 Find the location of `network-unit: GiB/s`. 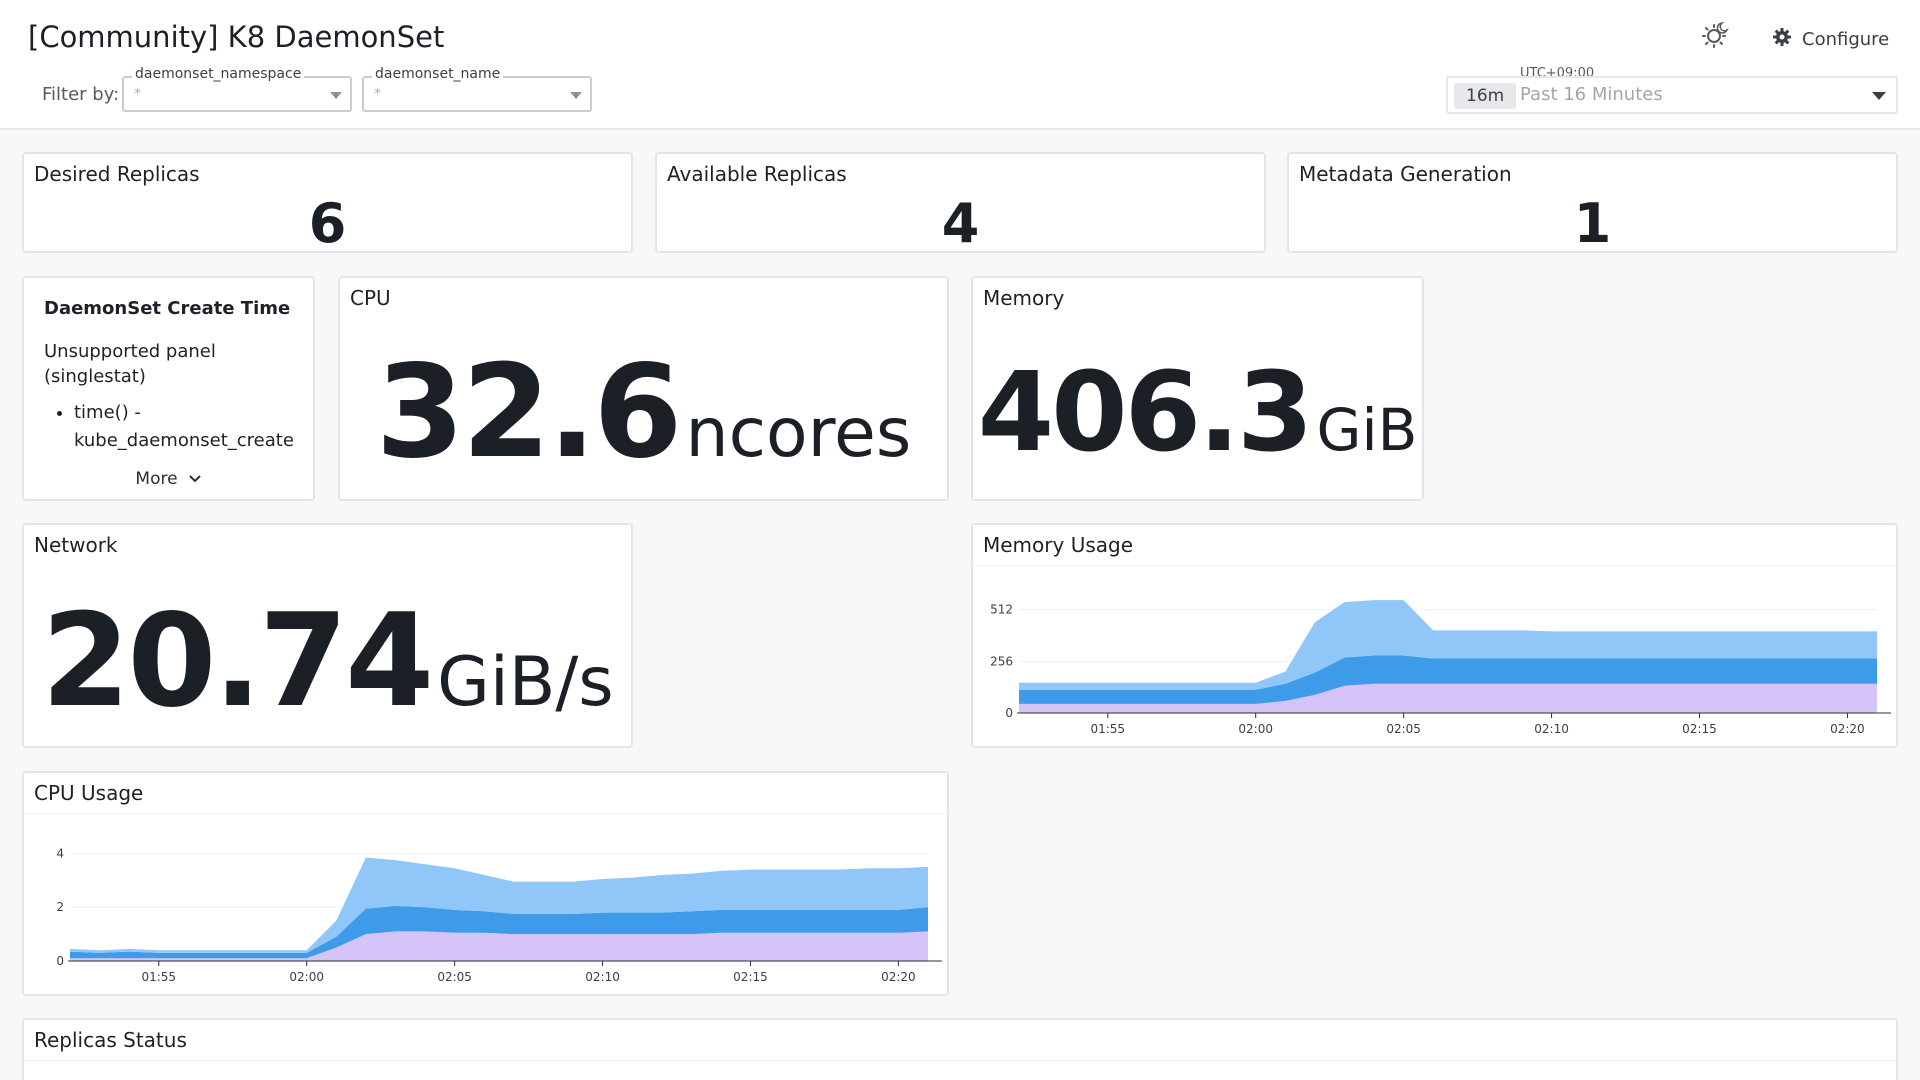

network-unit: GiB/s is located at coordinates (525, 682).